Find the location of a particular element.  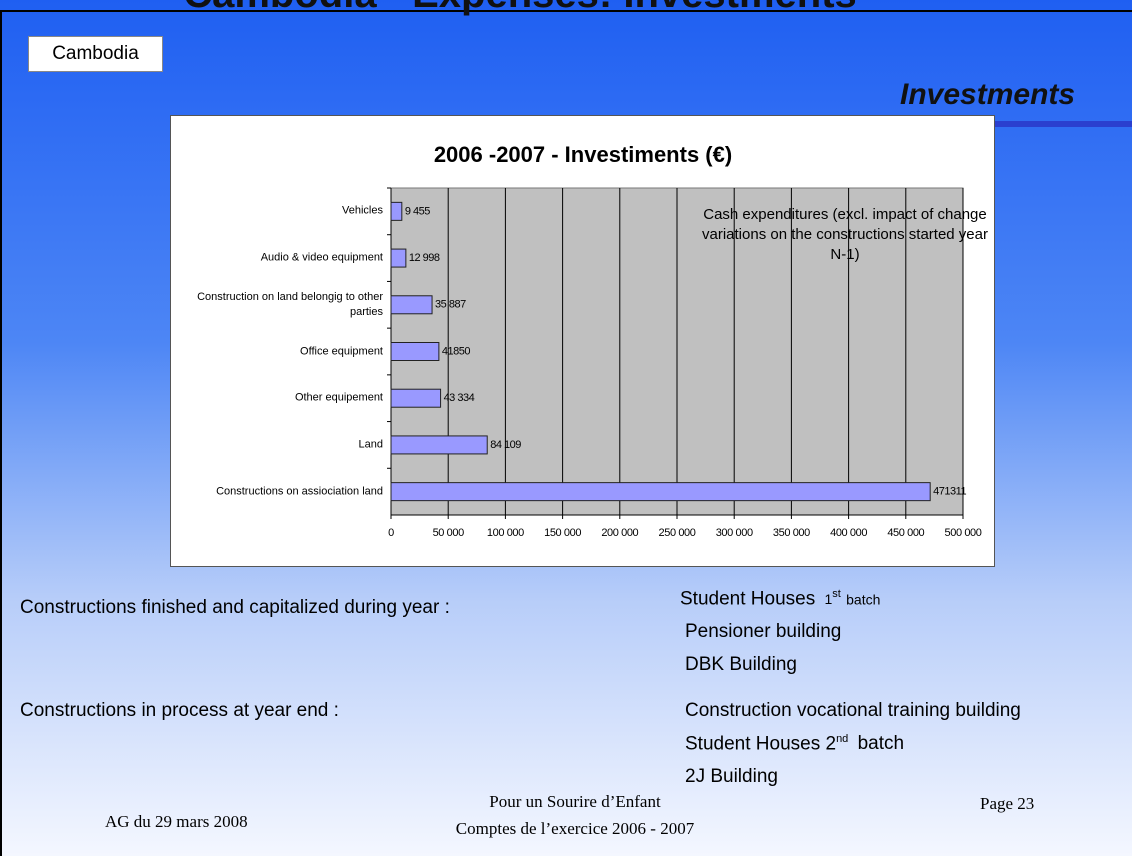

x-tick-label: 50 000 is located at coordinates (449, 533).